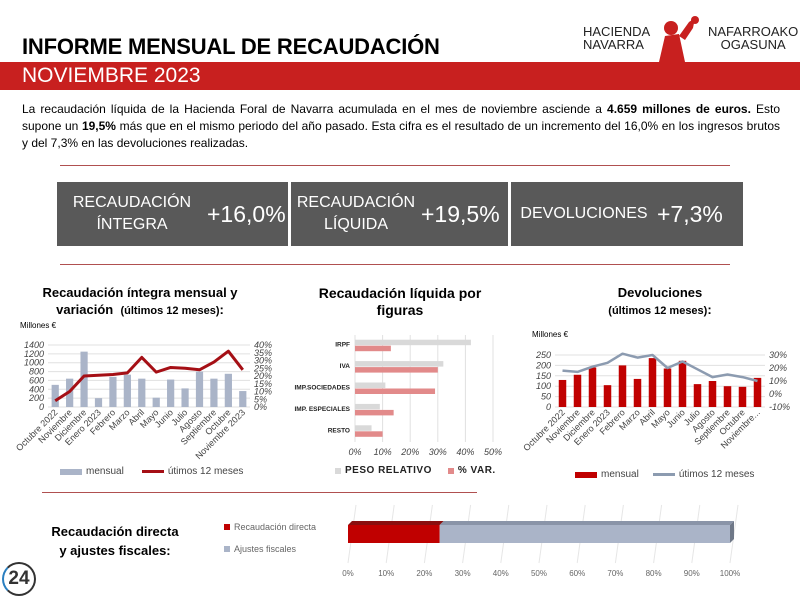 Image resolution: width=800 pixels, height=600 pixels. What do you see at coordinates (730, 573) in the screenshot?
I see `x-tick-label: 100%` at bounding box center [730, 573].